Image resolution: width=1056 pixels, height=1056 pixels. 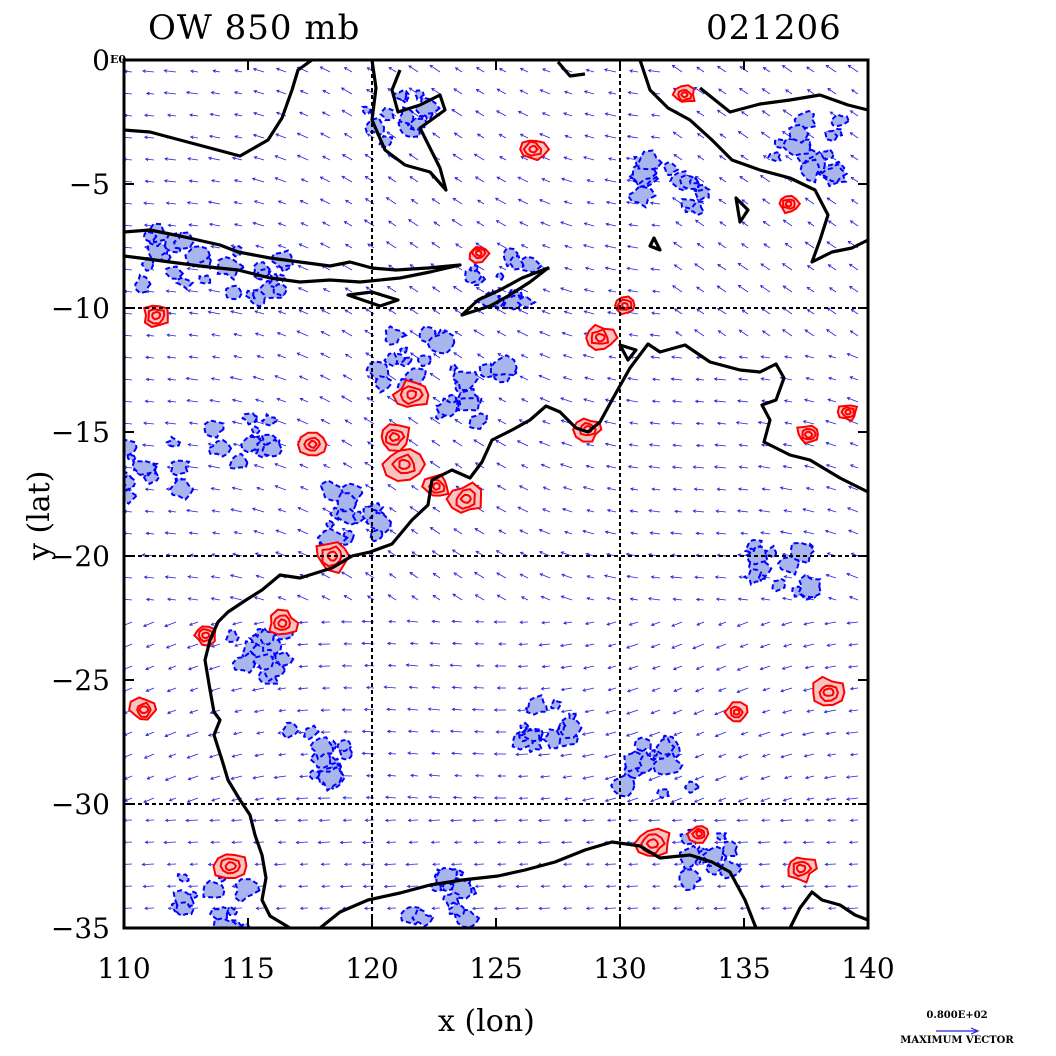 What do you see at coordinates (809, 434) in the screenshot?
I see `positive-cell-inner` at bounding box center [809, 434].